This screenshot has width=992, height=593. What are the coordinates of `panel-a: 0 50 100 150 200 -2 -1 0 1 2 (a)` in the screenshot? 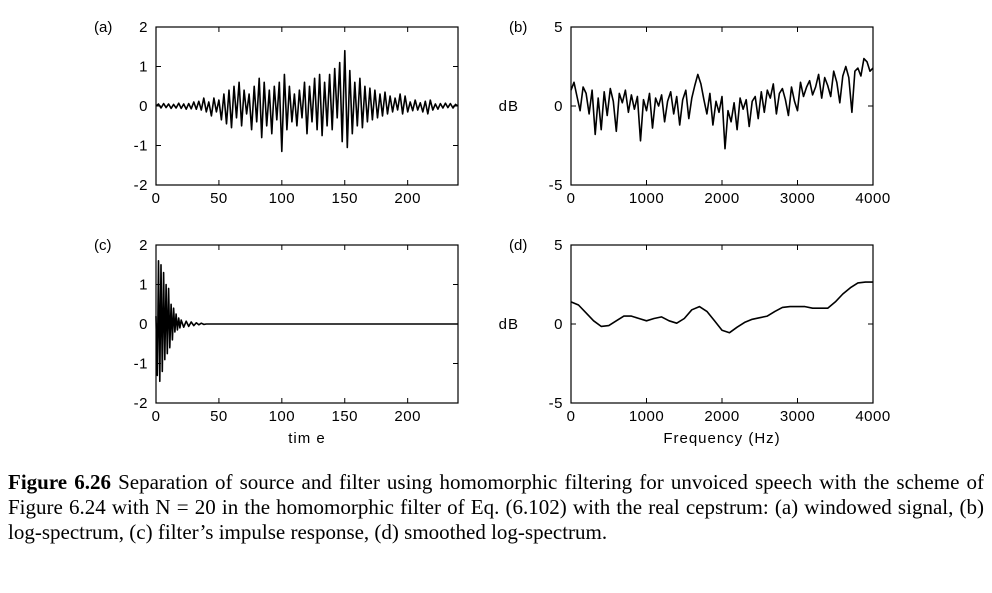 It's located at (276, 113).